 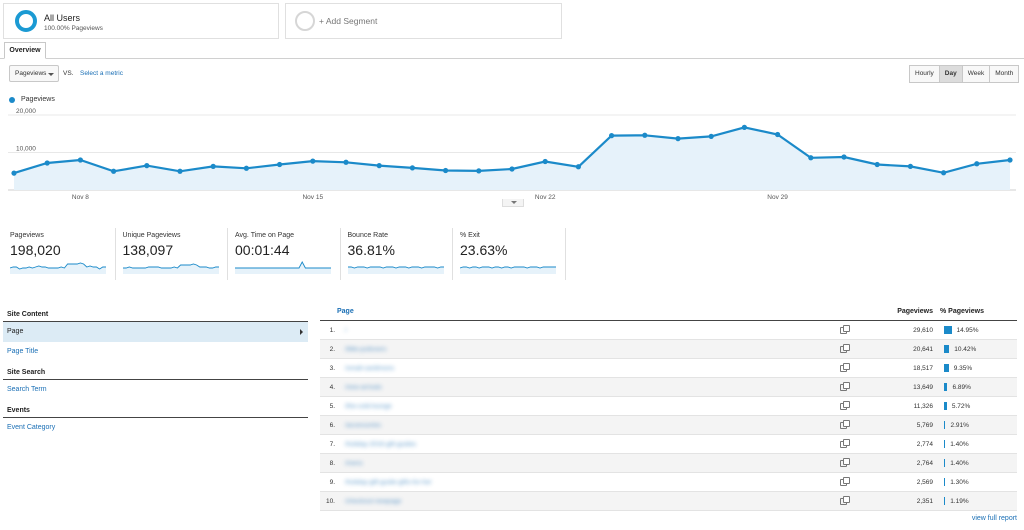 What do you see at coordinates (976, 501) in the screenshot?
I see `pct-pageviews-cell: 1.19%` at bounding box center [976, 501].